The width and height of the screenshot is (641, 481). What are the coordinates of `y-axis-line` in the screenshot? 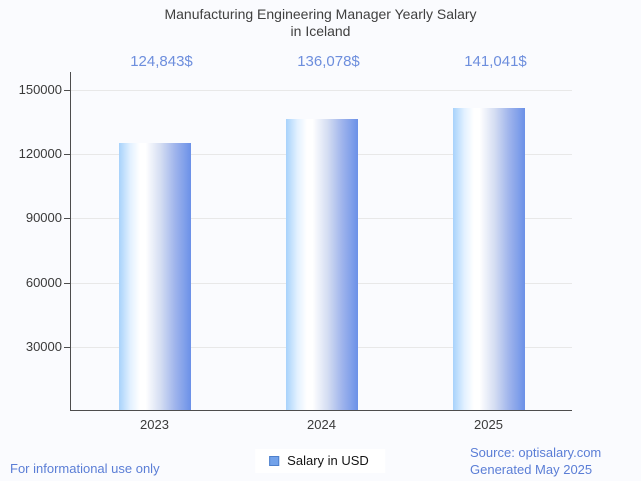 It's located at (70, 241).